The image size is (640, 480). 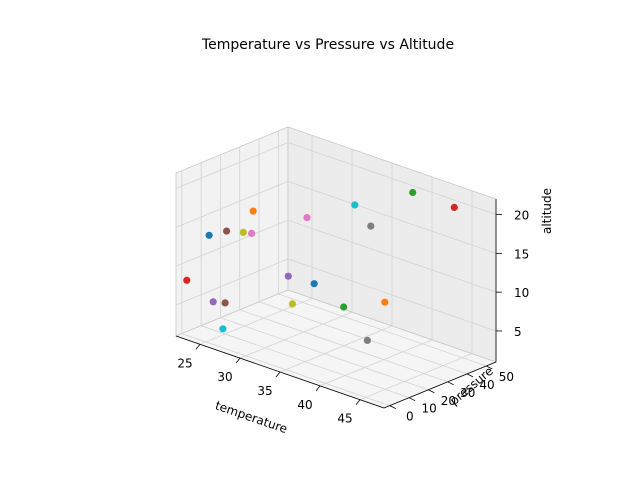 What do you see at coordinates (251, 417) in the screenshot?
I see `x-axis-label: temperature` at bounding box center [251, 417].